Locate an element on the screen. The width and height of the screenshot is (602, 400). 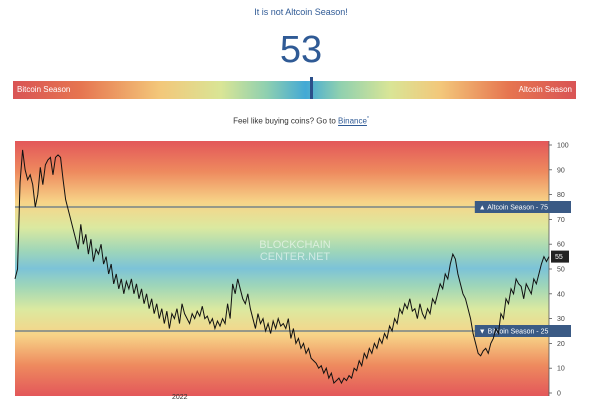
current-value-marker: 55 is located at coordinates (560, 256).